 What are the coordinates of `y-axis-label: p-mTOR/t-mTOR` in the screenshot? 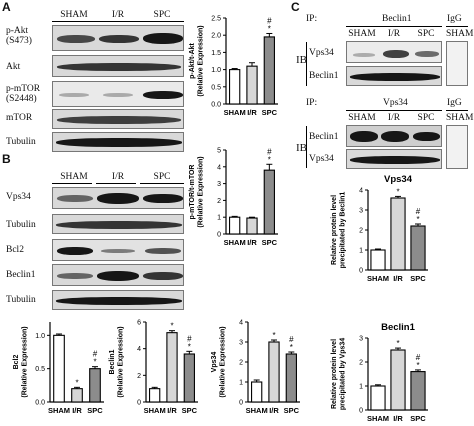 It's located at (192, 192).